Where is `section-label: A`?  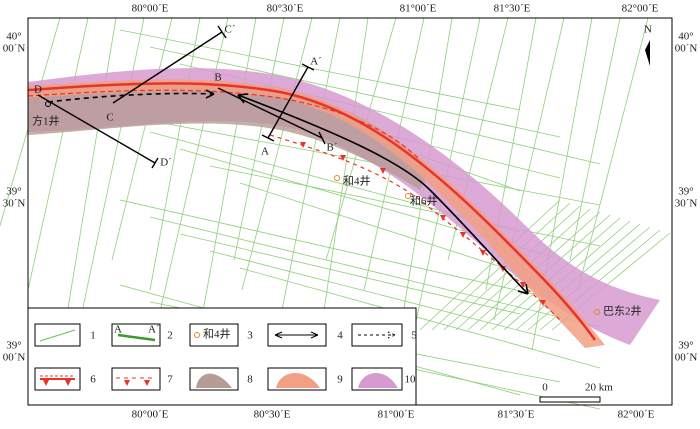 section-label: A is located at coordinates (265, 152).